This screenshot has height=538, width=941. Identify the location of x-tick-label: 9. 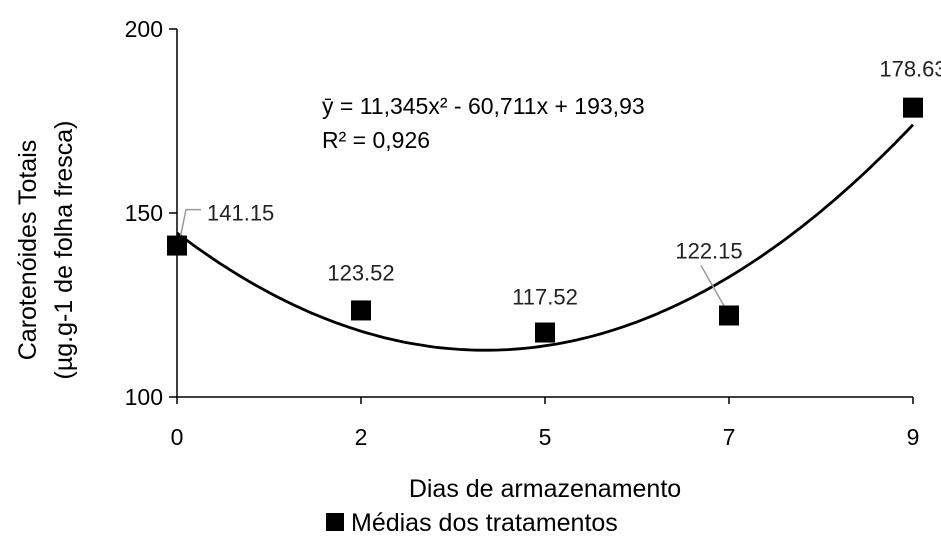
(913, 437).